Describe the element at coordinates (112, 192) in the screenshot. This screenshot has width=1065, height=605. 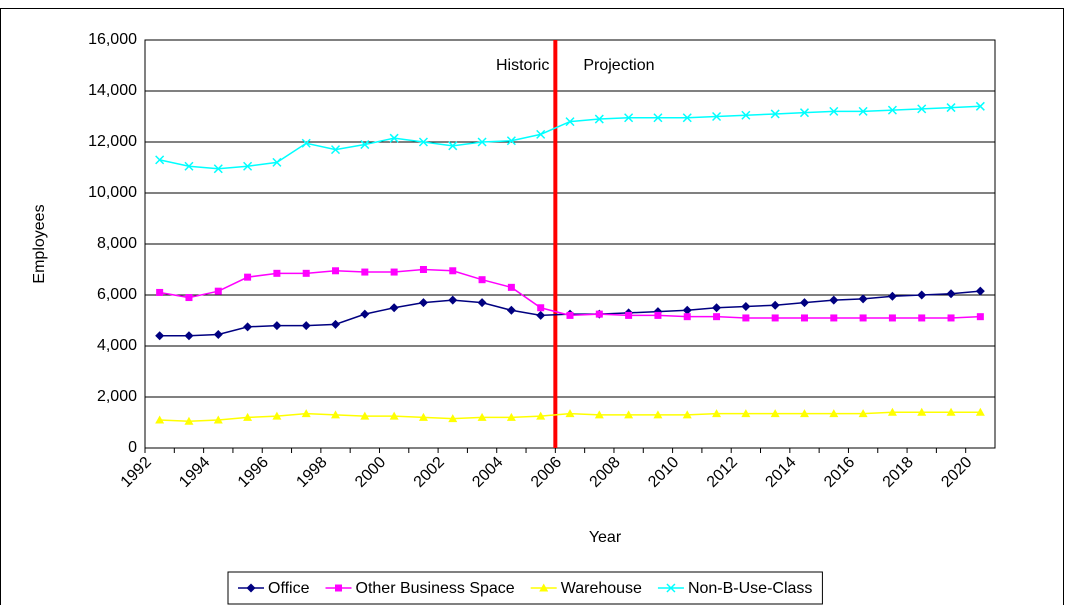
I see `y-tick-label: 10,000` at that location.